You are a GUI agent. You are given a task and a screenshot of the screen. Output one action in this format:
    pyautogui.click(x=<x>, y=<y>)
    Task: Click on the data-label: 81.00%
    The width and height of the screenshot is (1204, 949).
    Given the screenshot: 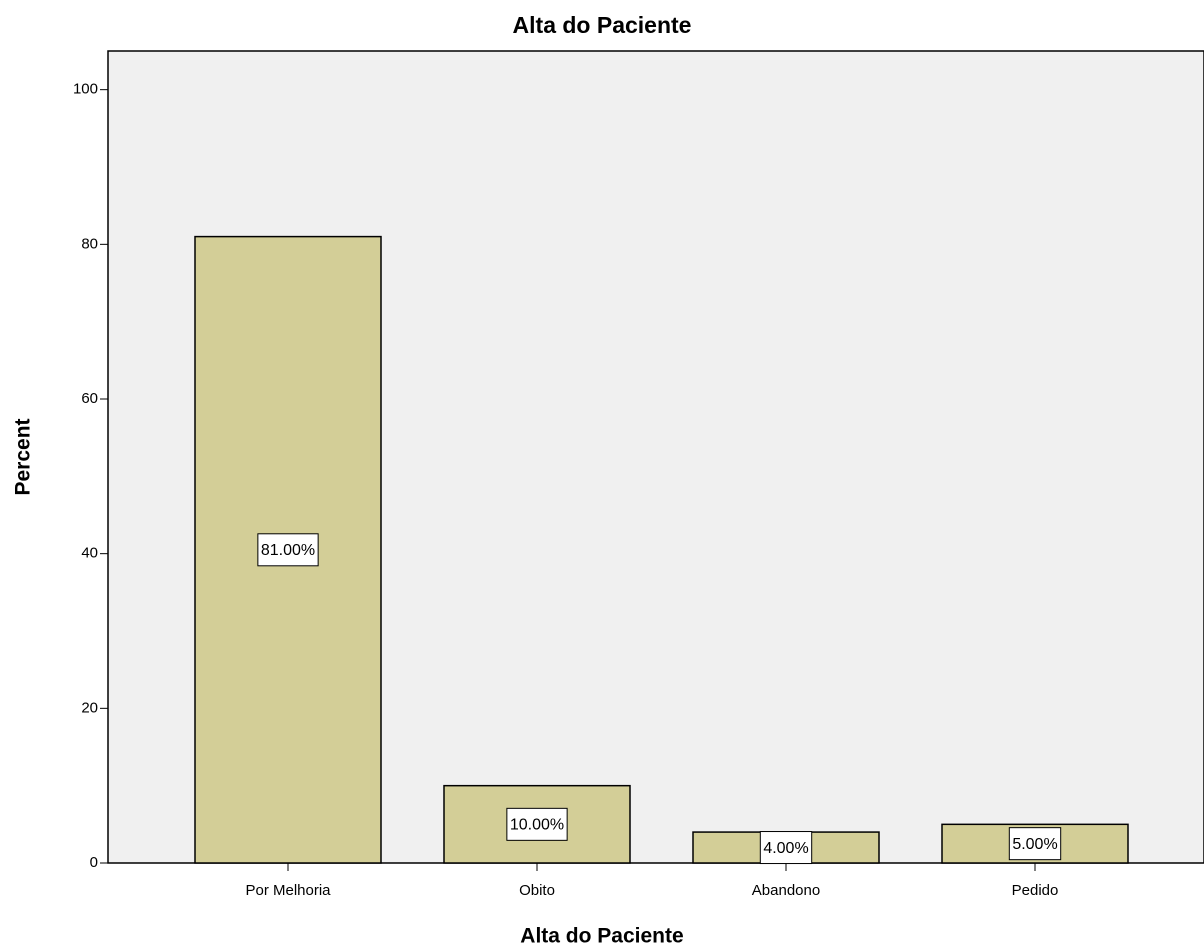 What is the action you would take?
    pyautogui.click(x=288, y=550)
    